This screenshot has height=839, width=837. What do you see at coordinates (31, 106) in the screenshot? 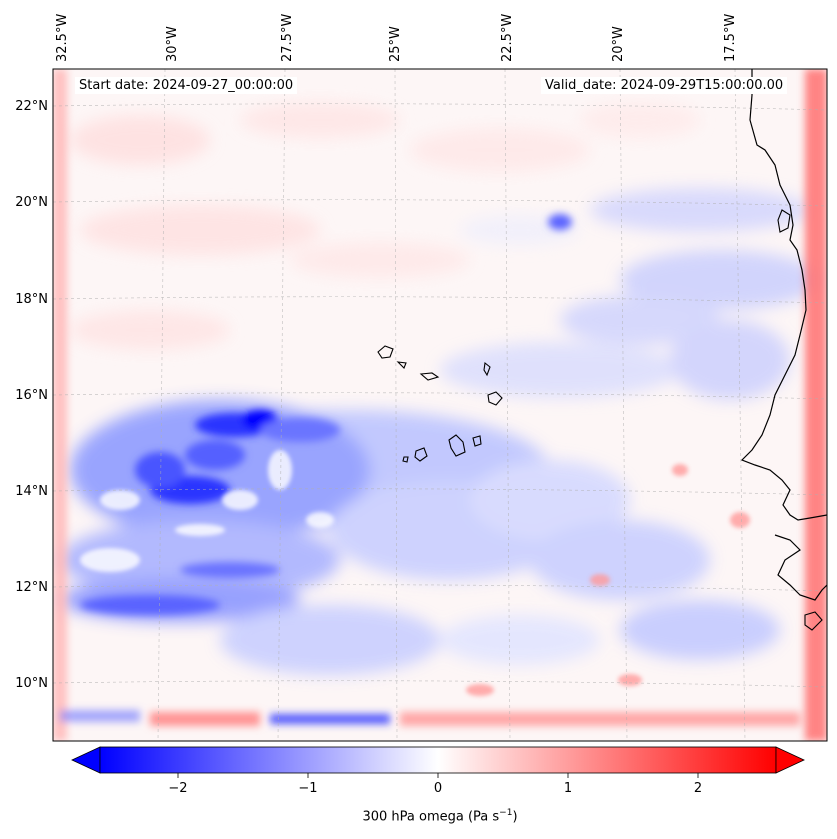
I see `latitude-label: 22°N` at bounding box center [31, 106].